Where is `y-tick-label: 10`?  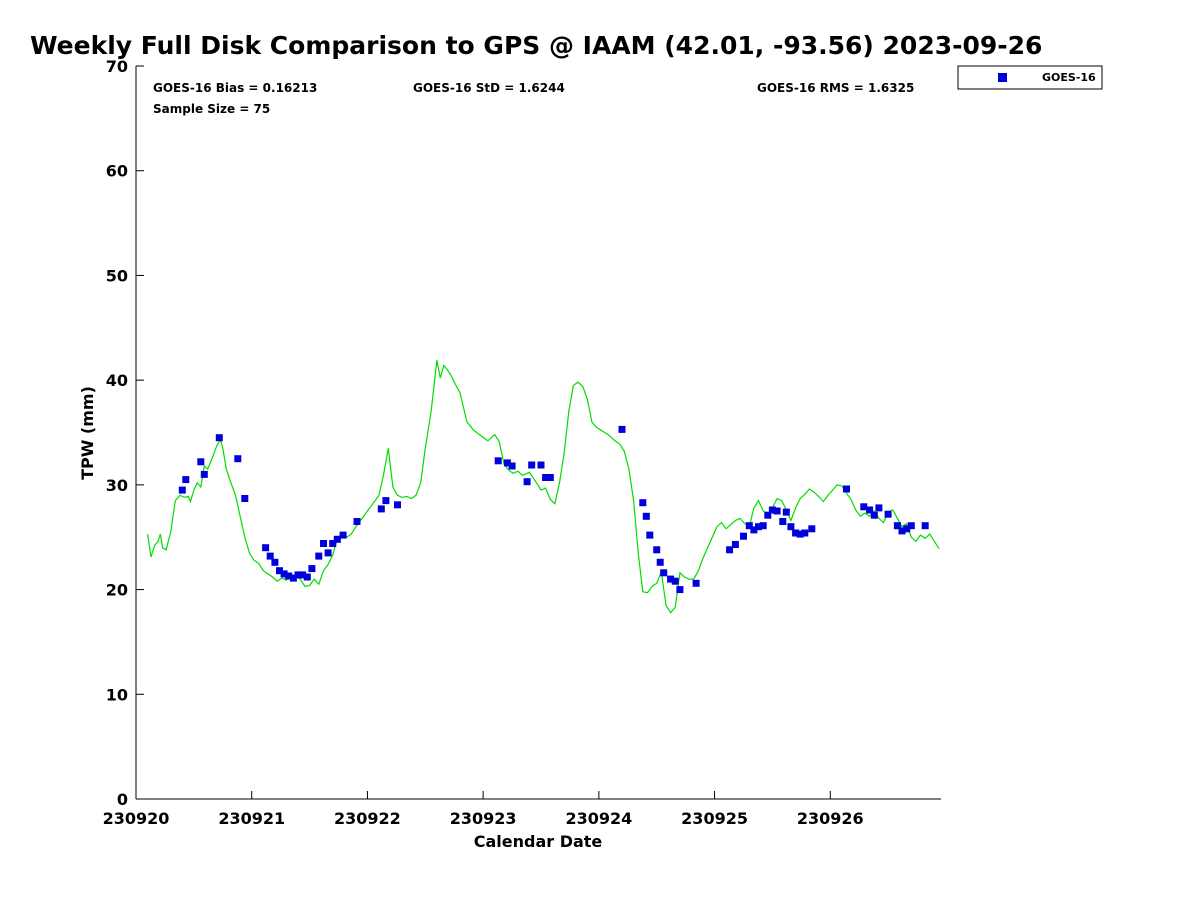 y-tick-label: 10 is located at coordinates (117, 694).